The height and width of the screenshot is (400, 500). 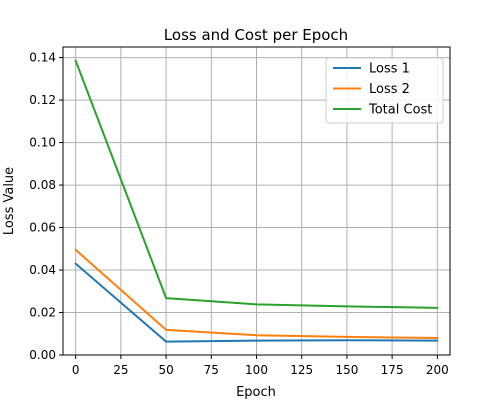 What do you see at coordinates (256, 392) in the screenshot?
I see `x-axis-label: Epoch` at bounding box center [256, 392].